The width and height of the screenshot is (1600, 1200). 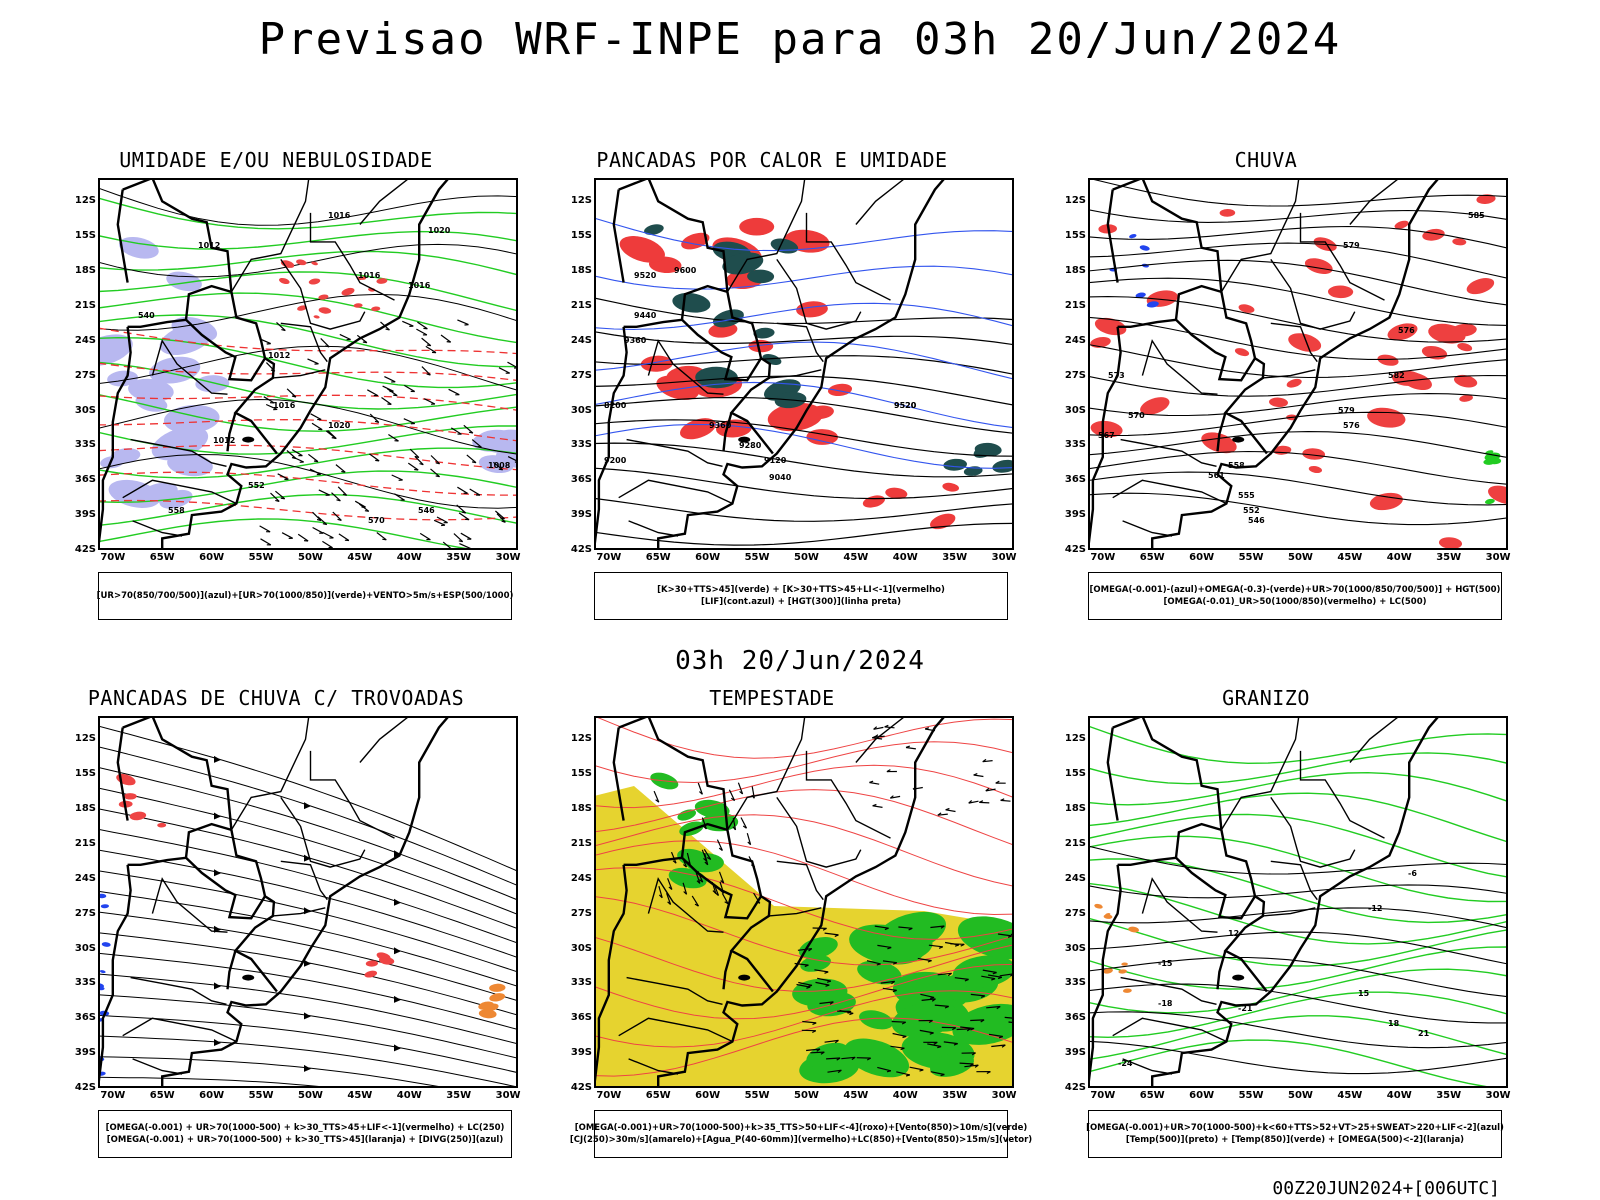 I want to click on coastline, so click(x=1296, y=902).